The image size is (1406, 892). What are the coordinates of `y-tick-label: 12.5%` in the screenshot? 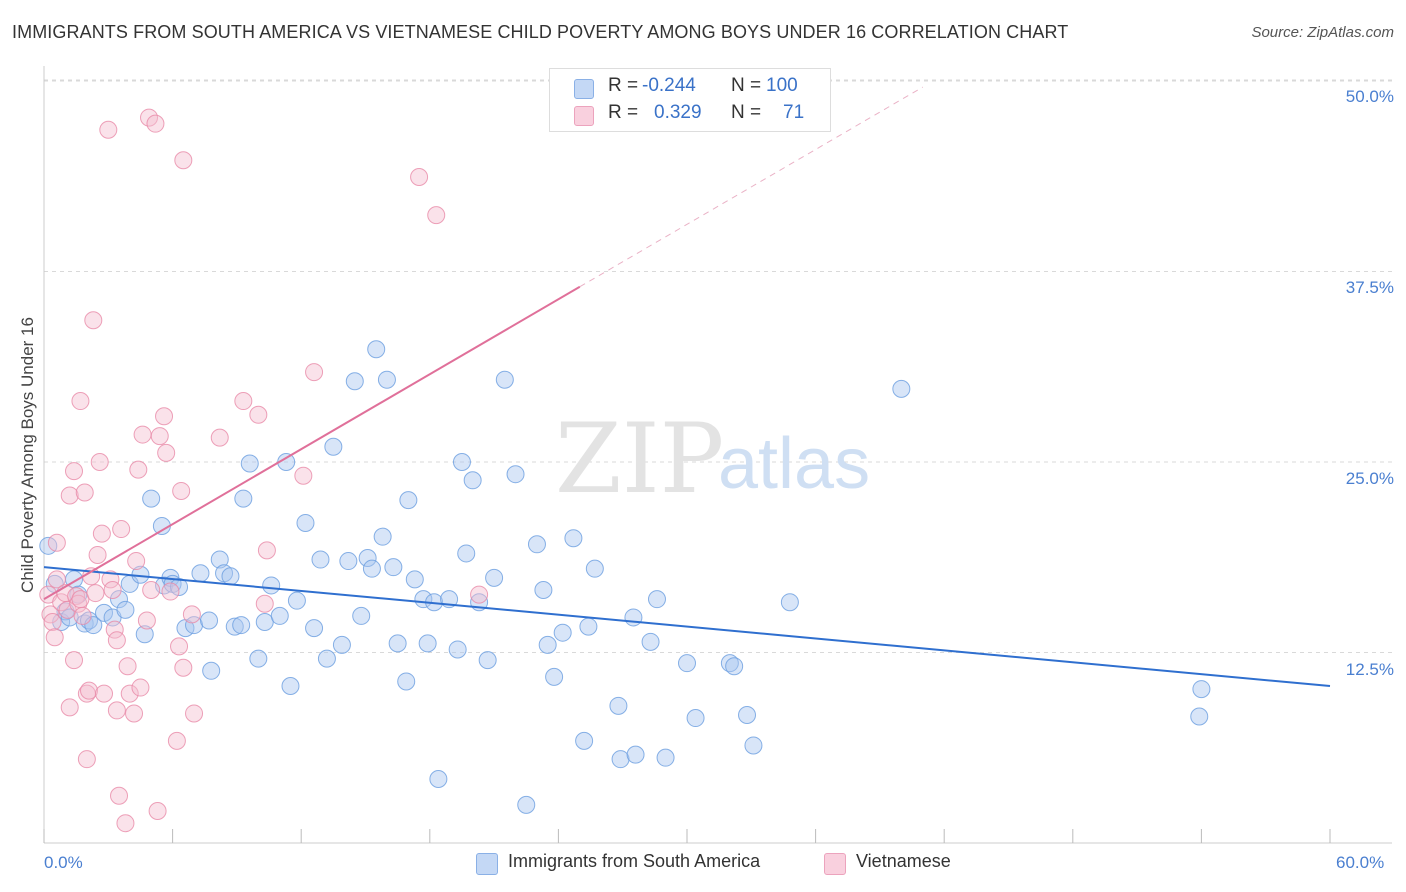 It's located at (1369, 669).